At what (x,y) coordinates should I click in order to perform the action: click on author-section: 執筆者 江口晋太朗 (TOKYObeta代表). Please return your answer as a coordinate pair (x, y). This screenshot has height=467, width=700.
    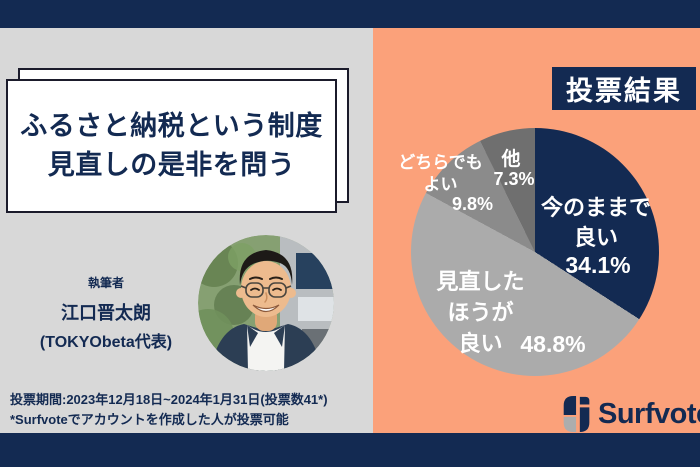
    Looking at the image, I should click on (106, 313).